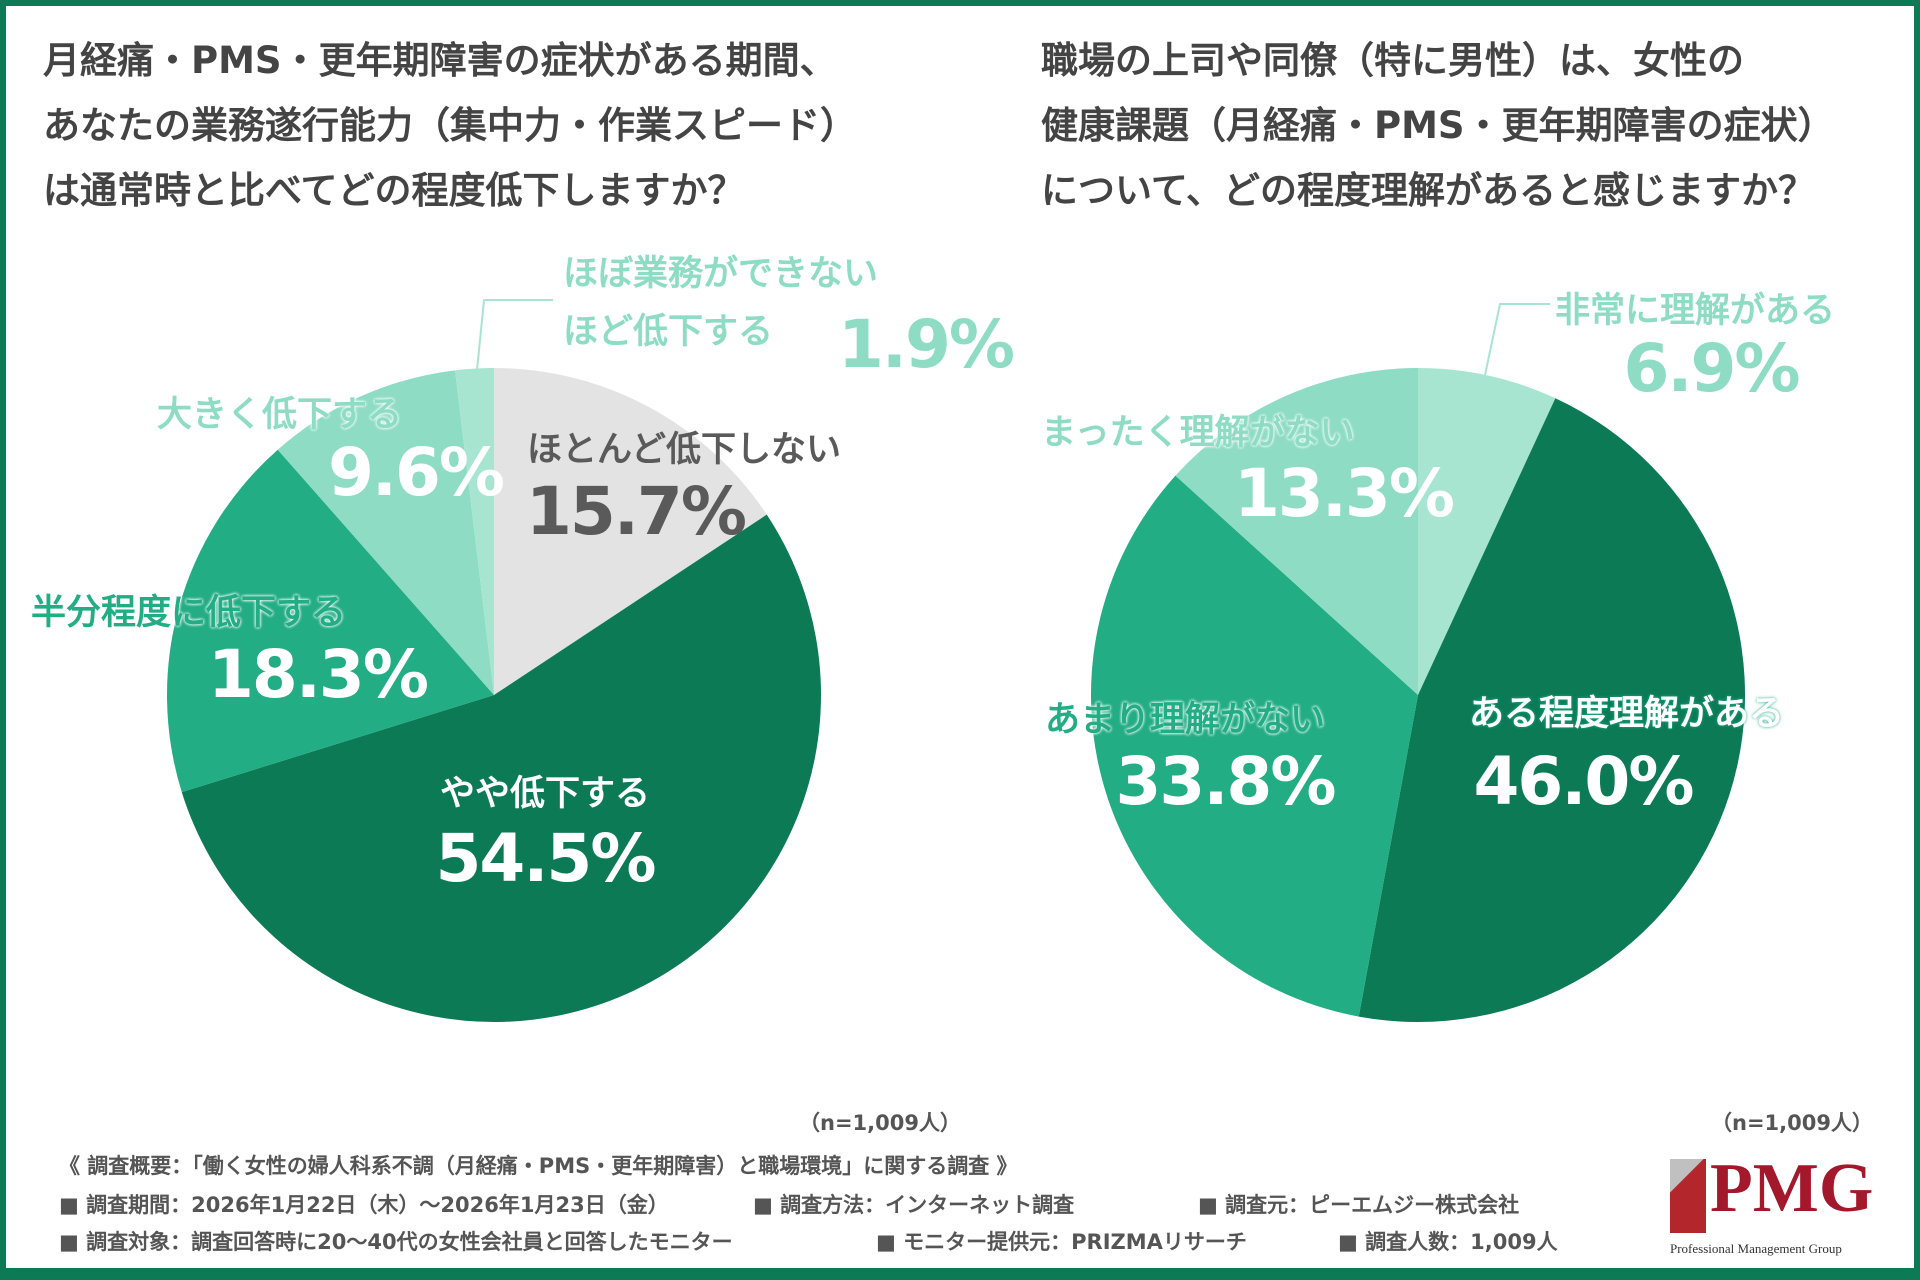  Describe the element at coordinates (514, 335) in the screenshot. I see `leader-line-nearly-unable` at that location.